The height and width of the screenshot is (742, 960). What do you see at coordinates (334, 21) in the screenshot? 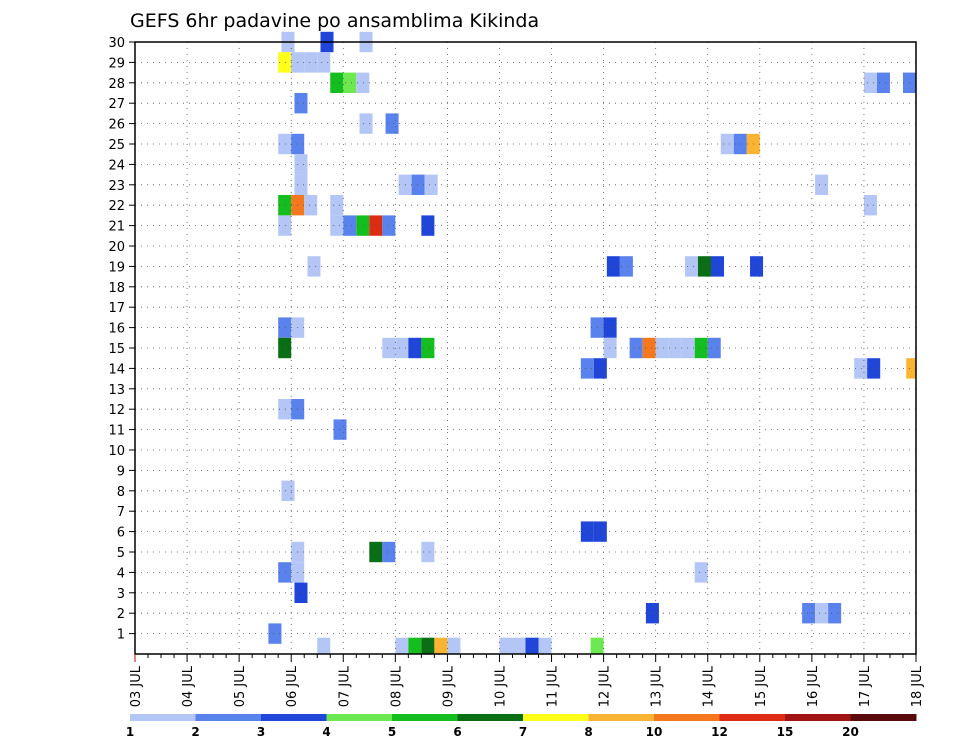
I see `chart-title: GEFS 6hr padavine po ansamblima Kikinda` at bounding box center [334, 21].